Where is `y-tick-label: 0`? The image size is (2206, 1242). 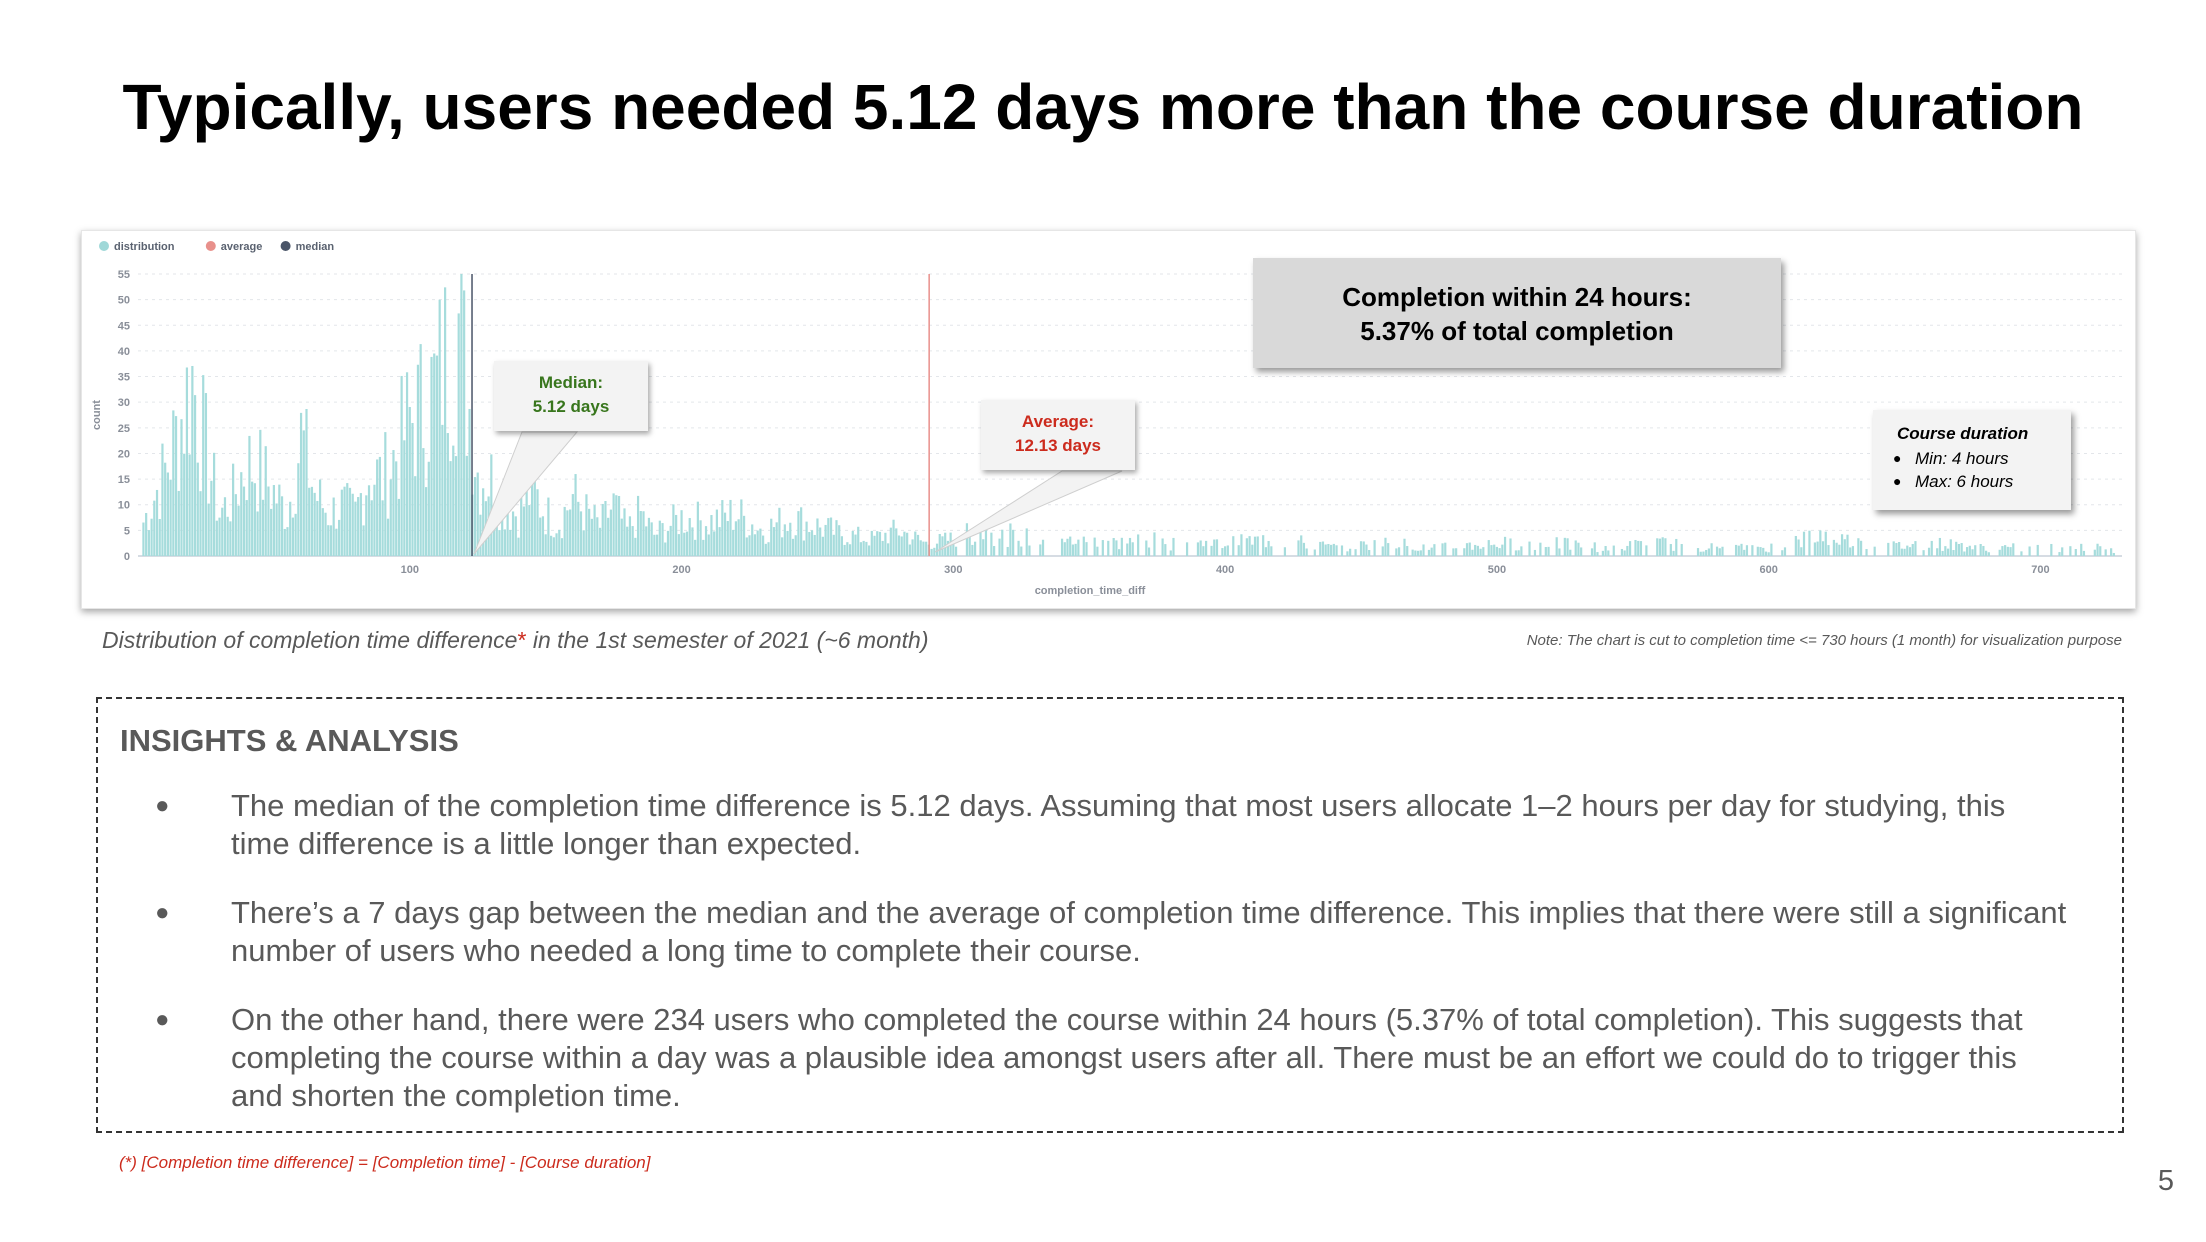 y-tick-label: 0 is located at coordinates (127, 557).